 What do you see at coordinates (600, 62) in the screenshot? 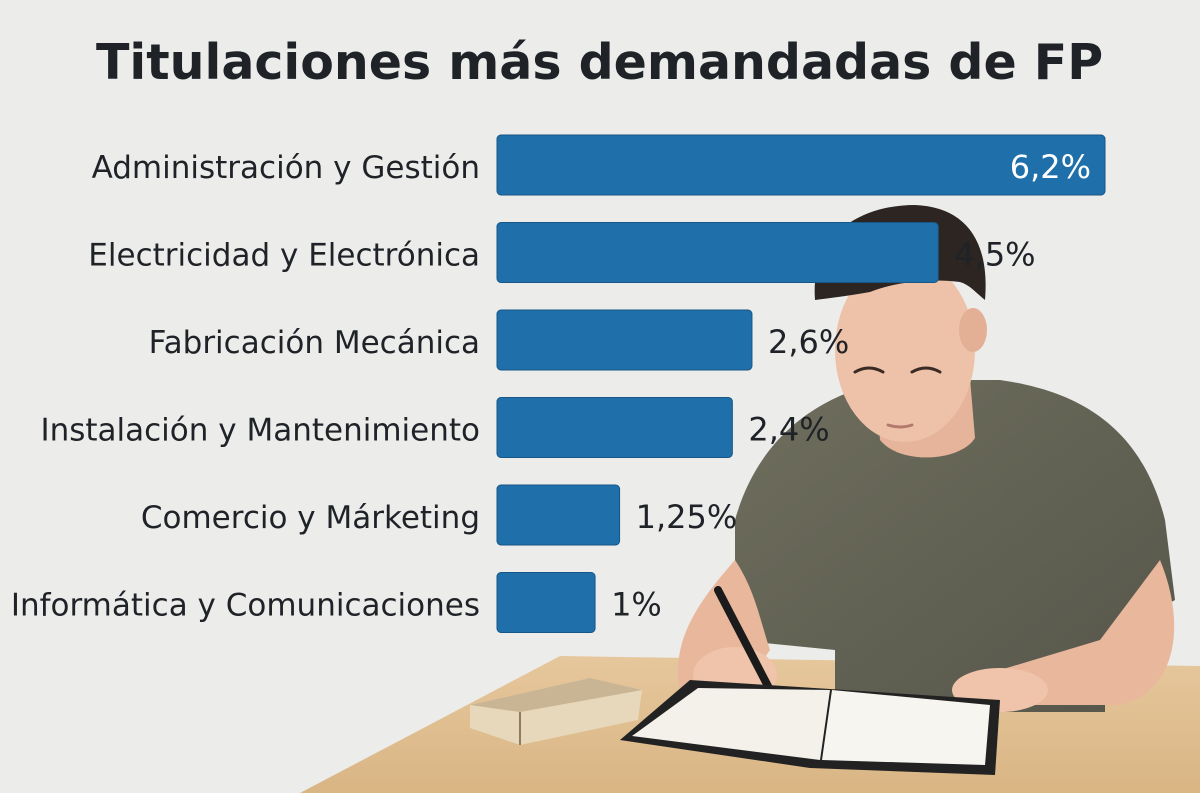
I see `chart-title: Titulaciones más demandadas de FP` at bounding box center [600, 62].